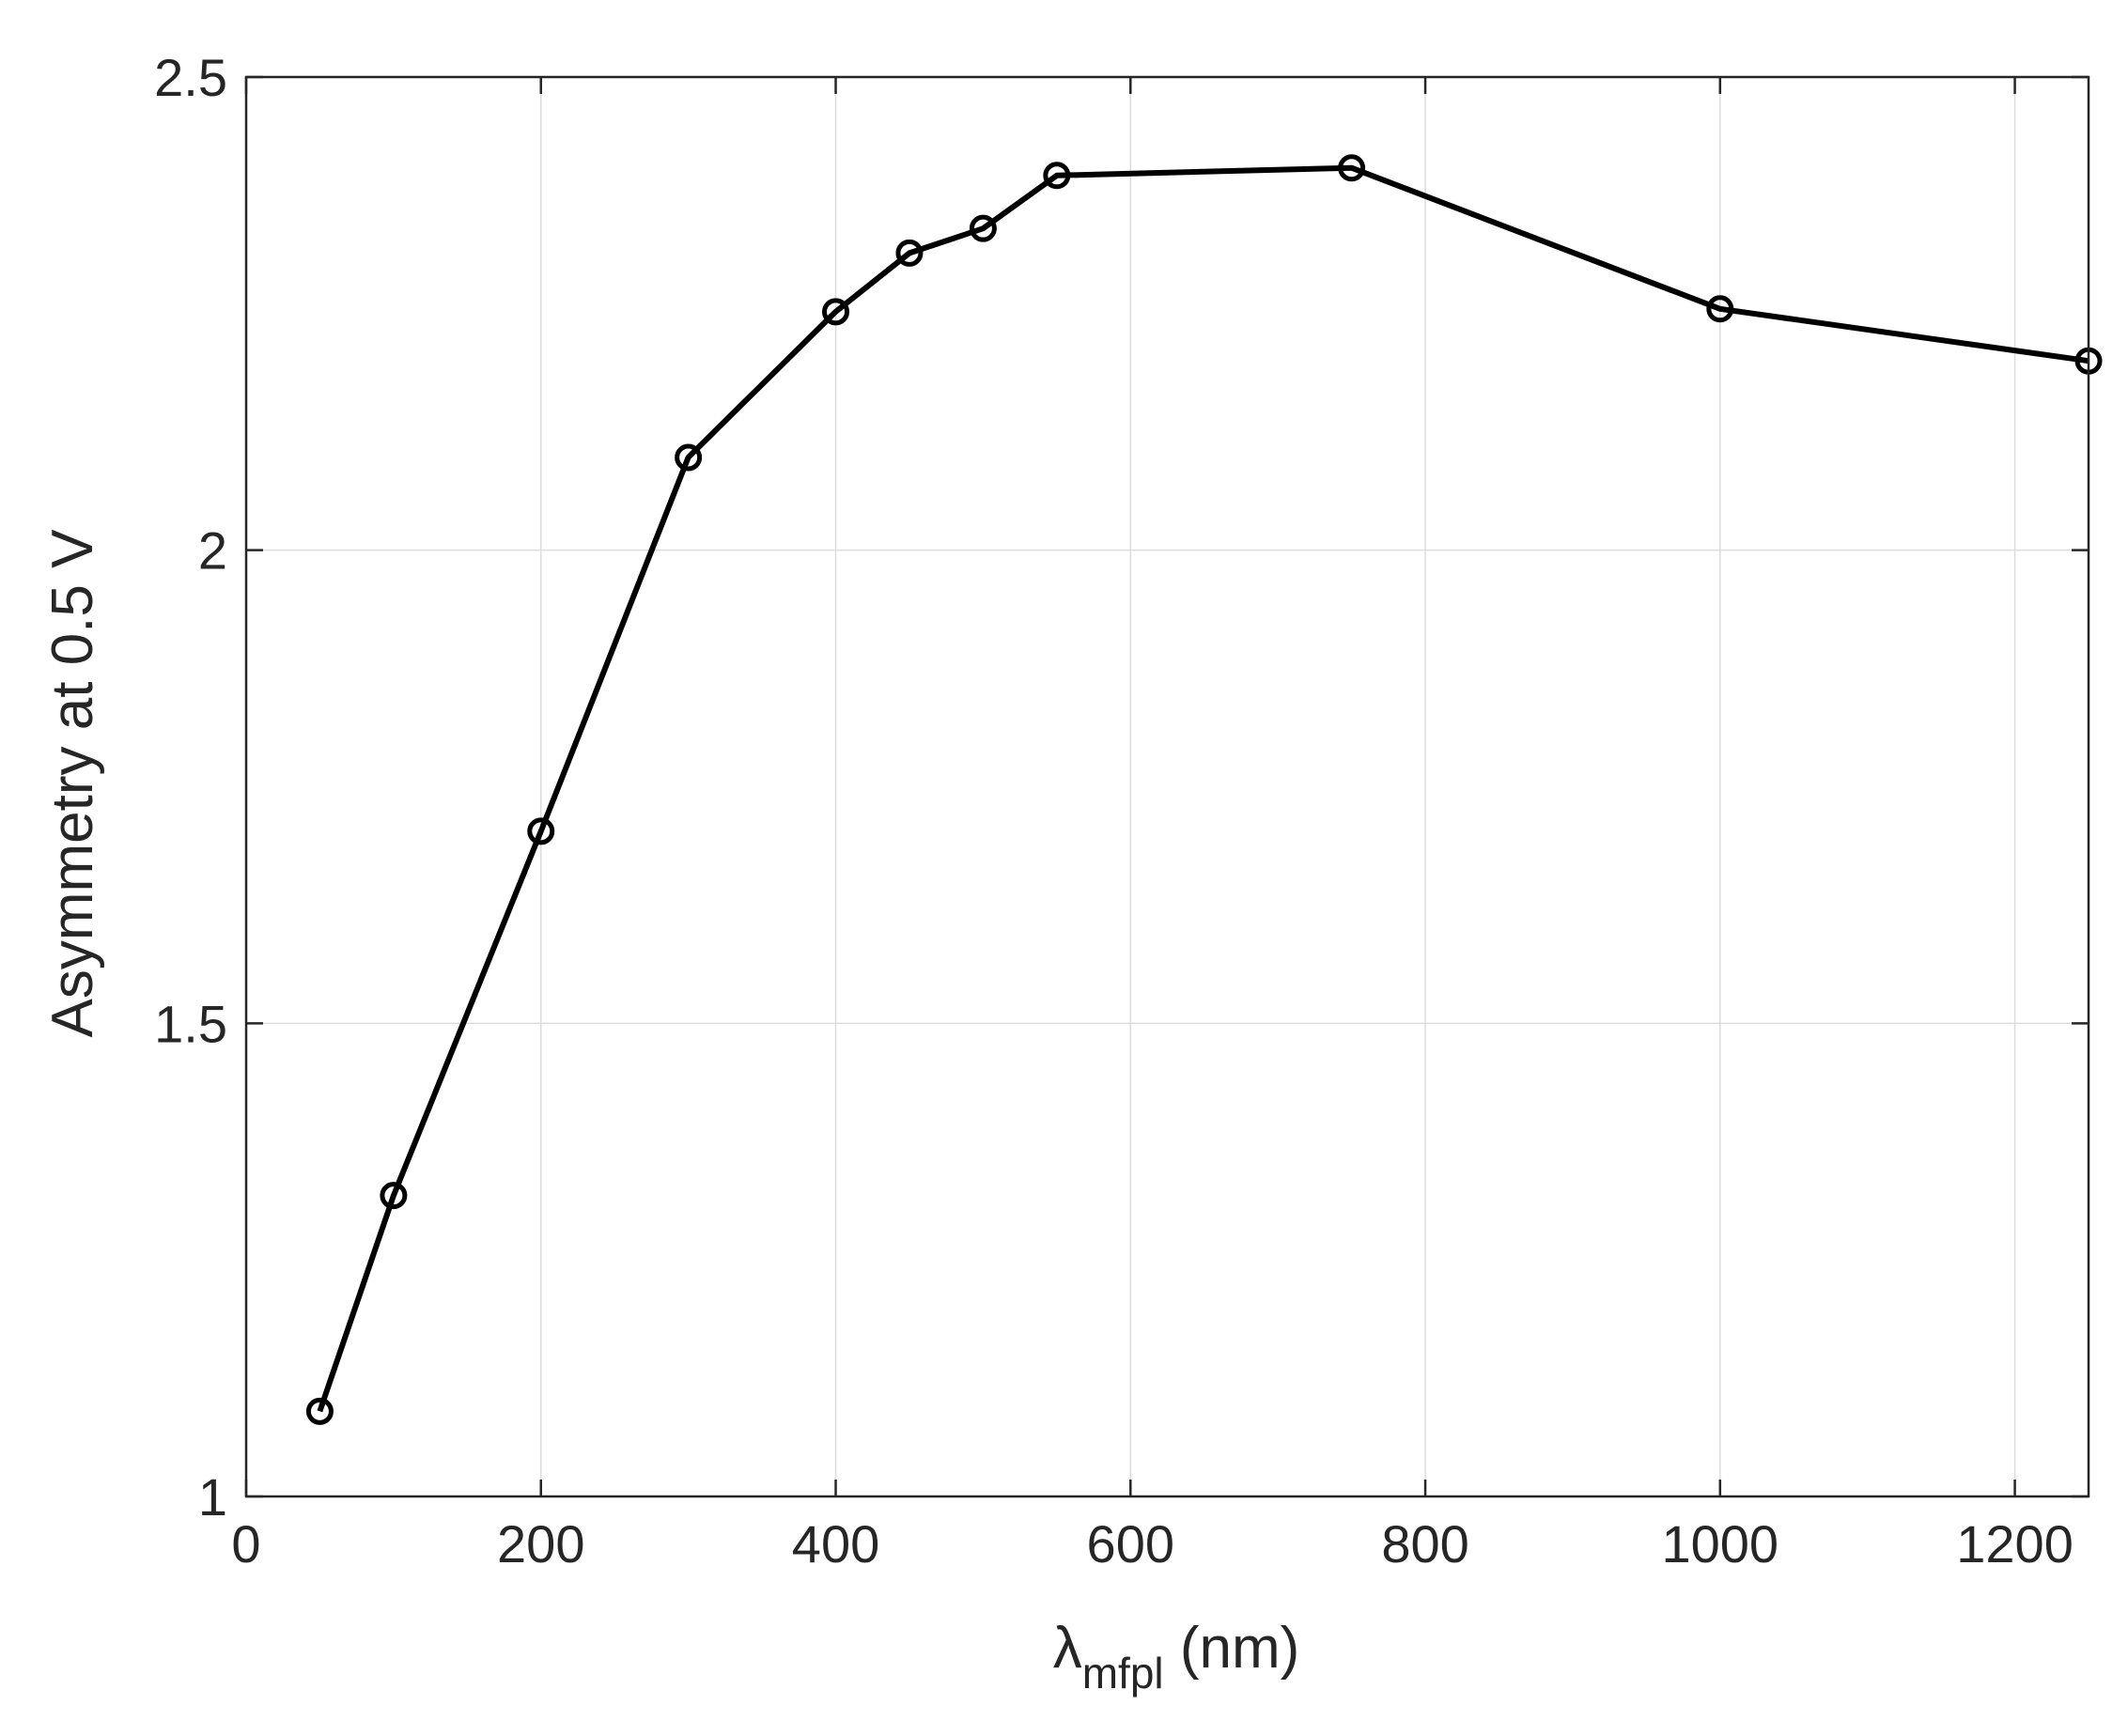 Image resolution: width=2128 pixels, height=1736 pixels. Describe the element at coordinates (190, 77) in the screenshot. I see `y-tick-label: 2.5` at that location.